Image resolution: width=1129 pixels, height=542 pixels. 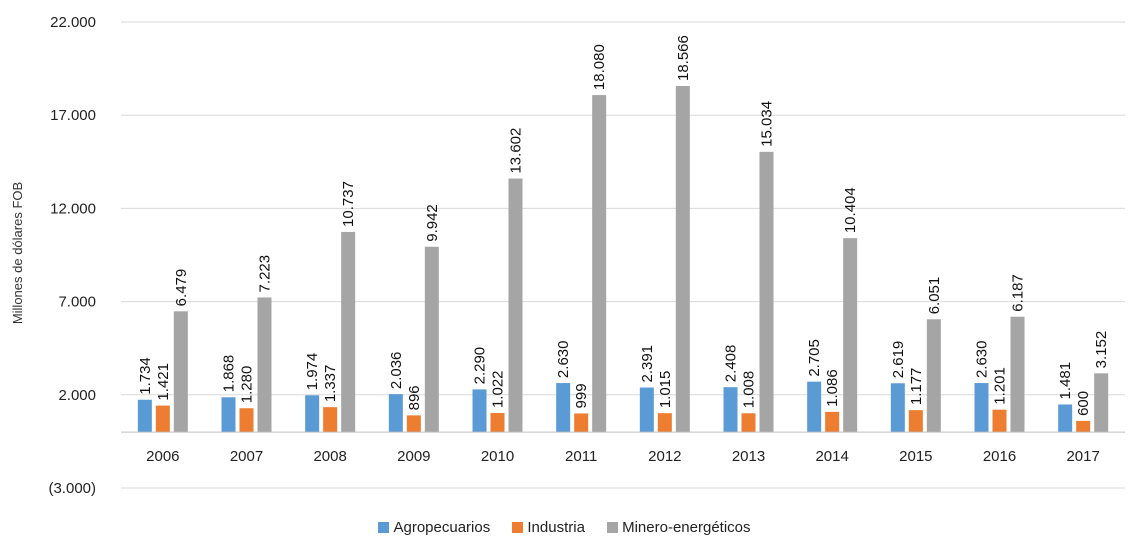 I want to click on bar-agropecuarios-2013, so click(x=730, y=410).